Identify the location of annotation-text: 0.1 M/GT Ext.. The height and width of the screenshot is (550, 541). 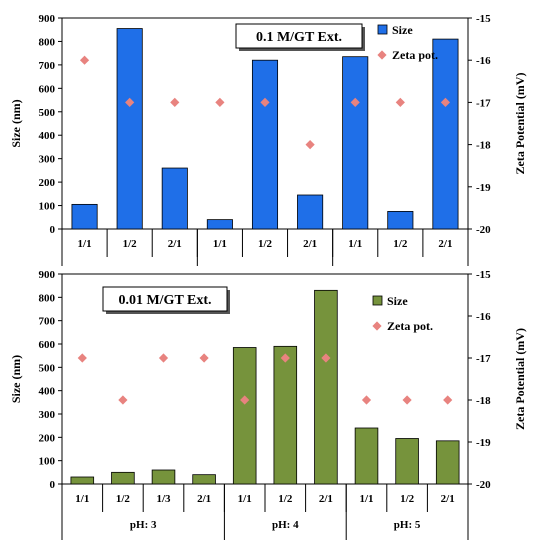
(299, 37).